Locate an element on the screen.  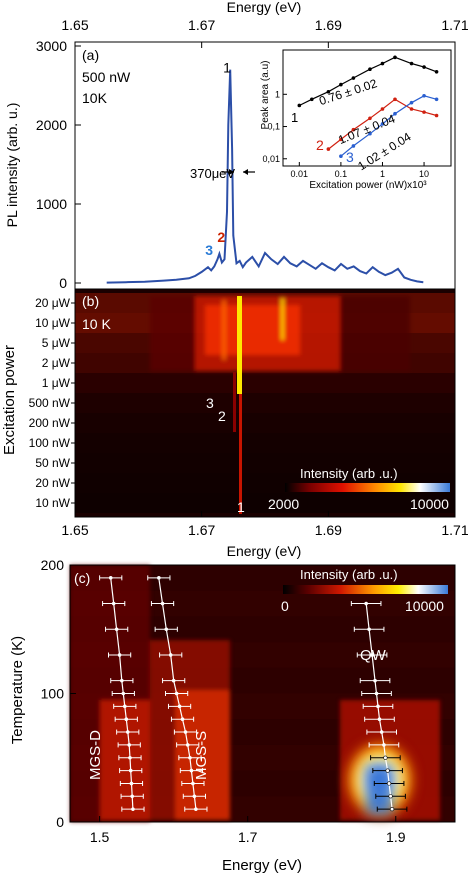
top-tick-label: 1.65 is located at coordinates (74, 25).